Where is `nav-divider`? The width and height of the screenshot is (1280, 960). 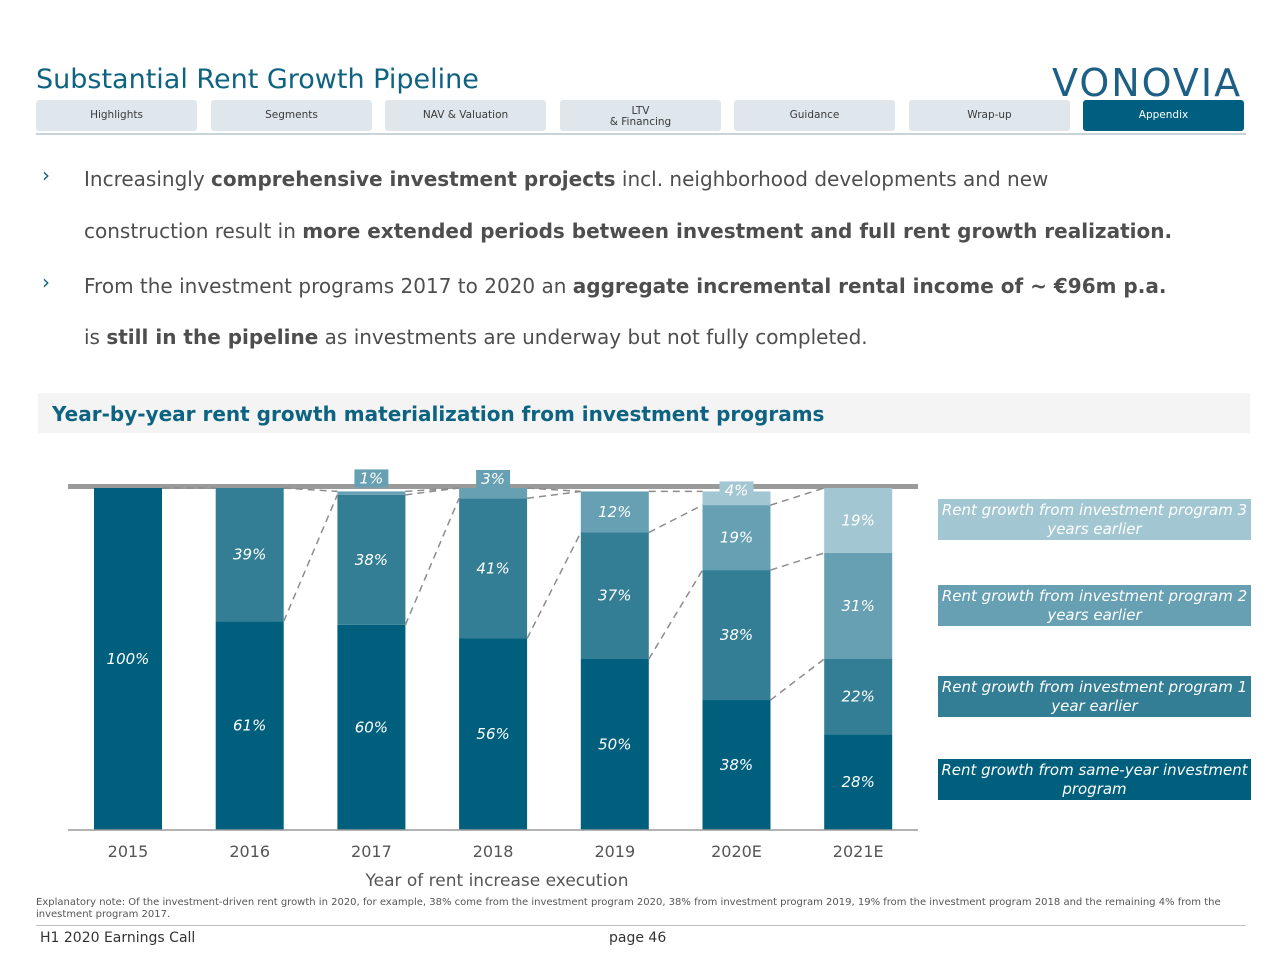 nav-divider is located at coordinates (641, 134).